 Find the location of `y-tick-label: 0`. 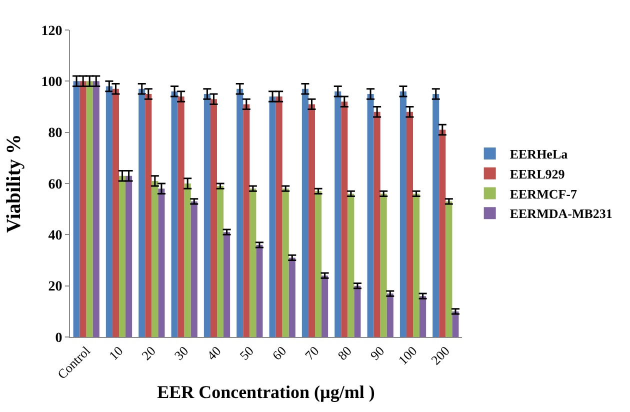

y-tick-label: 0 is located at coordinates (58, 338).